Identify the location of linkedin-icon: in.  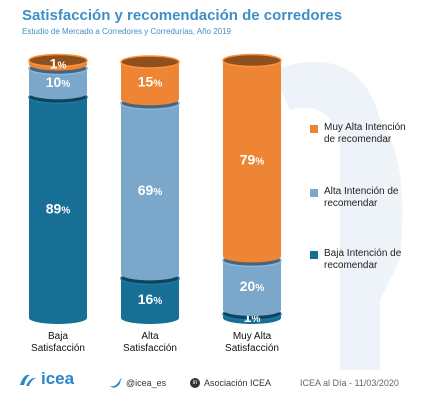
(195, 383).